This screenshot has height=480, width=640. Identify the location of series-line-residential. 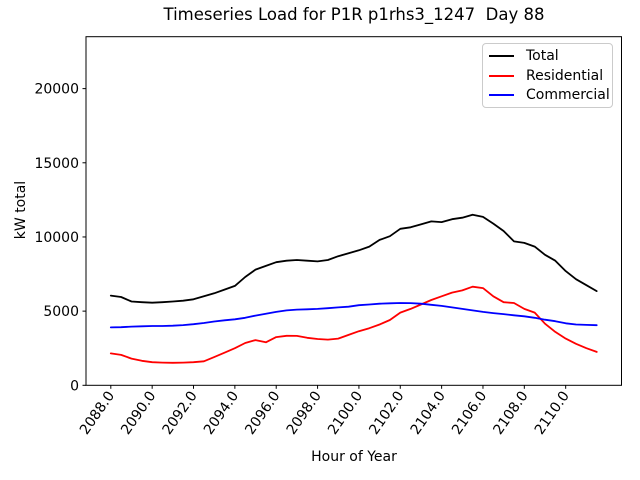
(353, 324).